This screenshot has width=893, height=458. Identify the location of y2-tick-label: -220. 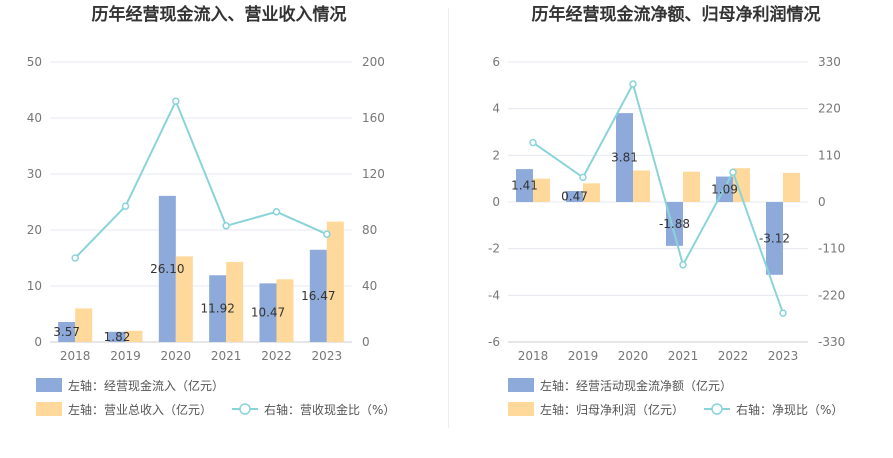
(831, 295).